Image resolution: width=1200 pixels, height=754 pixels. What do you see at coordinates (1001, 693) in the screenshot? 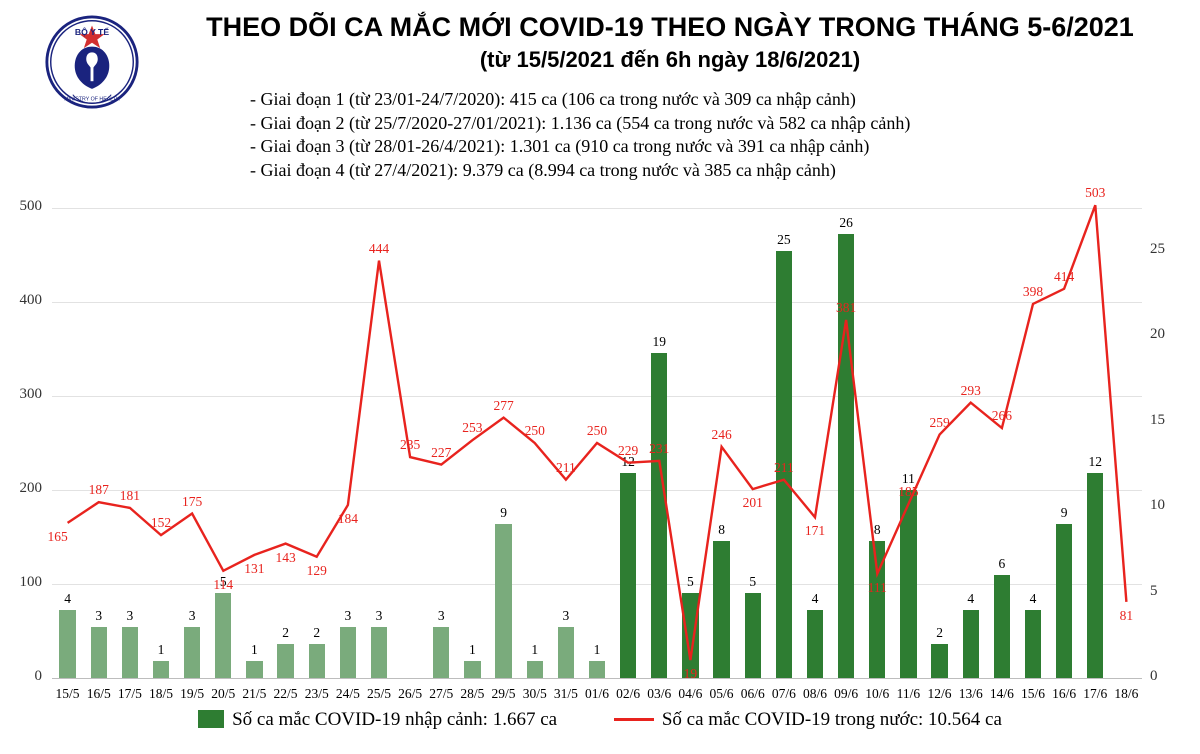
I see `x-axis-tick: 14/6` at bounding box center [1001, 693].